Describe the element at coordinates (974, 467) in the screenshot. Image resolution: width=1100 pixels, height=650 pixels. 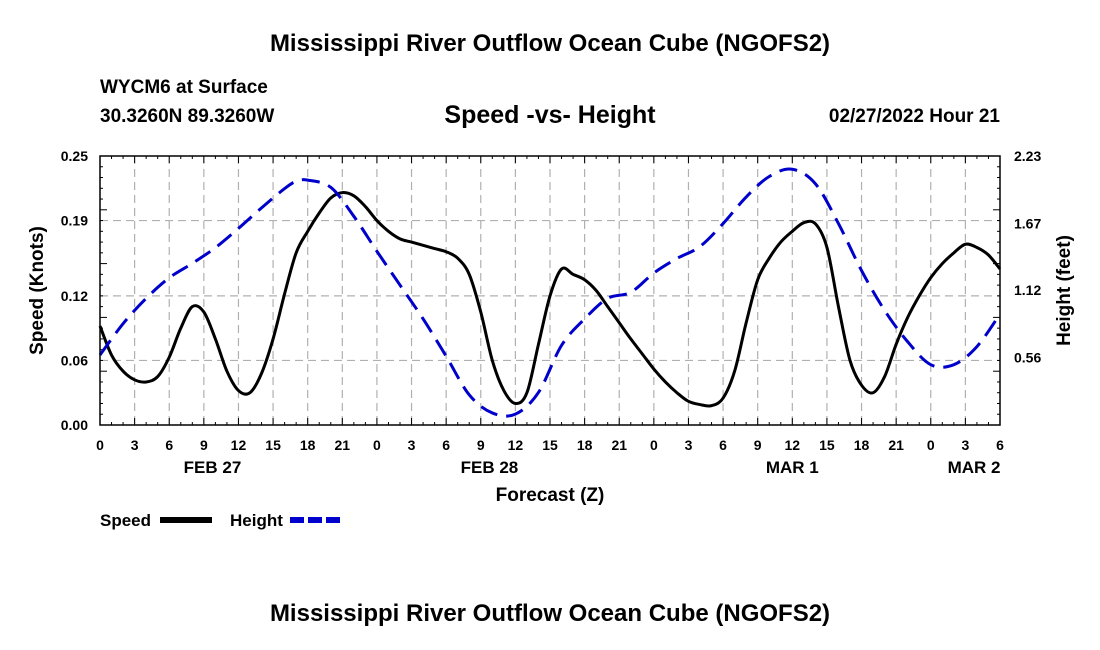
I see `x-date-label: MAR 2` at that location.